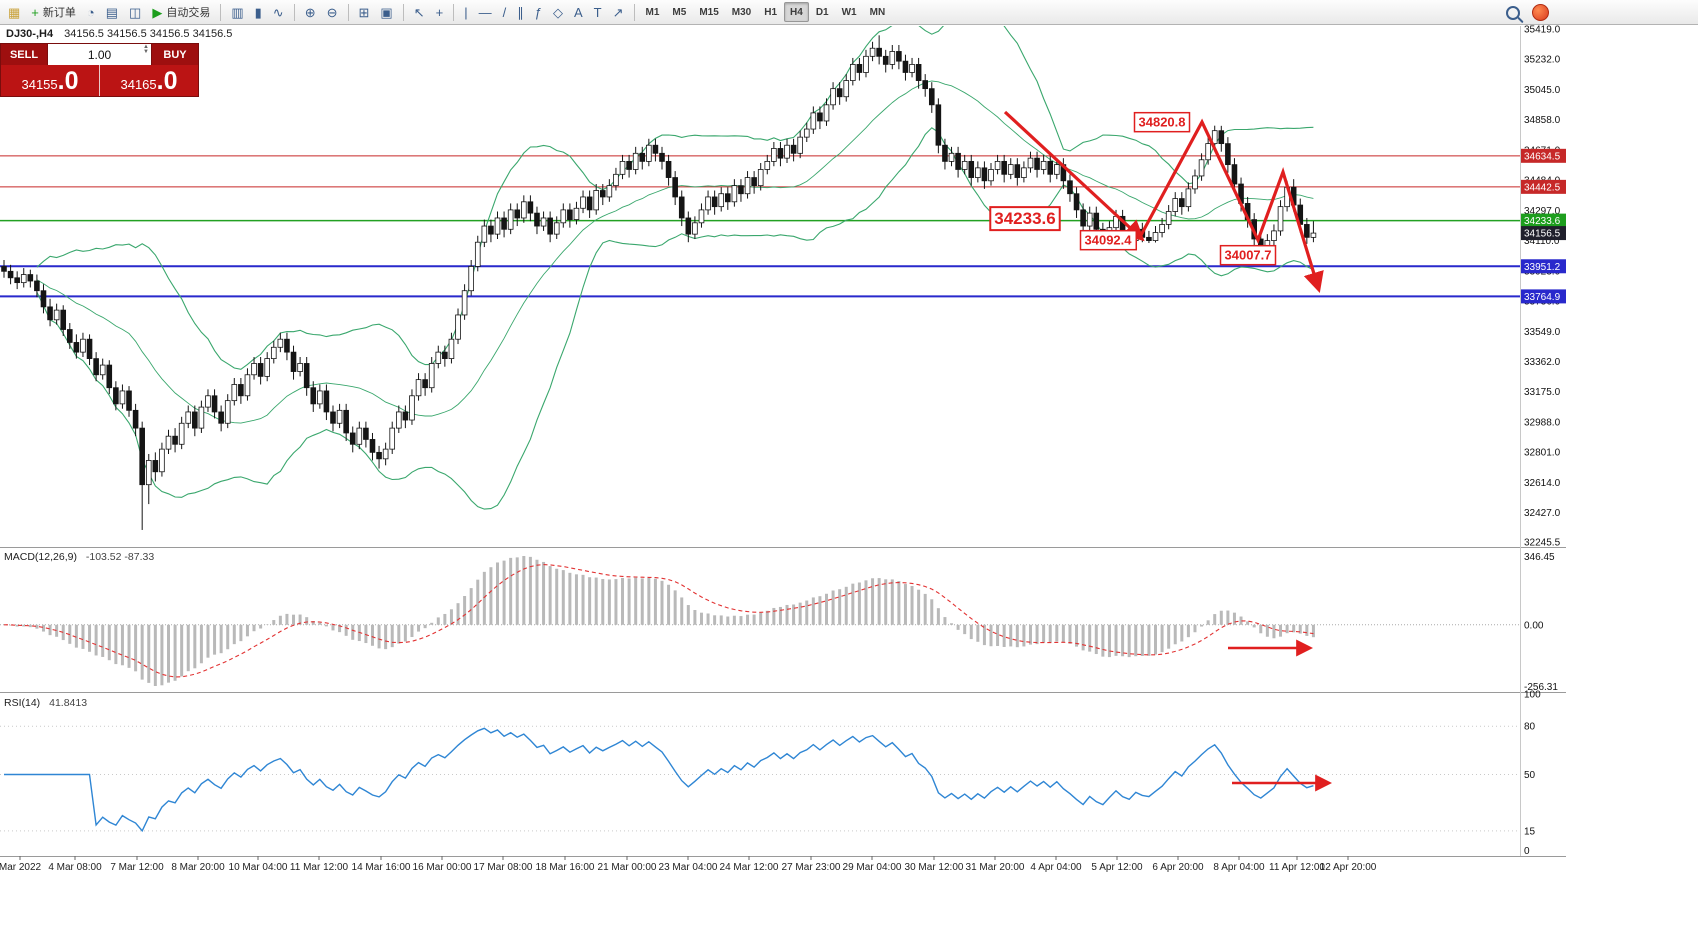  Describe the element at coordinates (741, 12) in the screenshot. I see `timeframe-m30-button: M30` at that location.